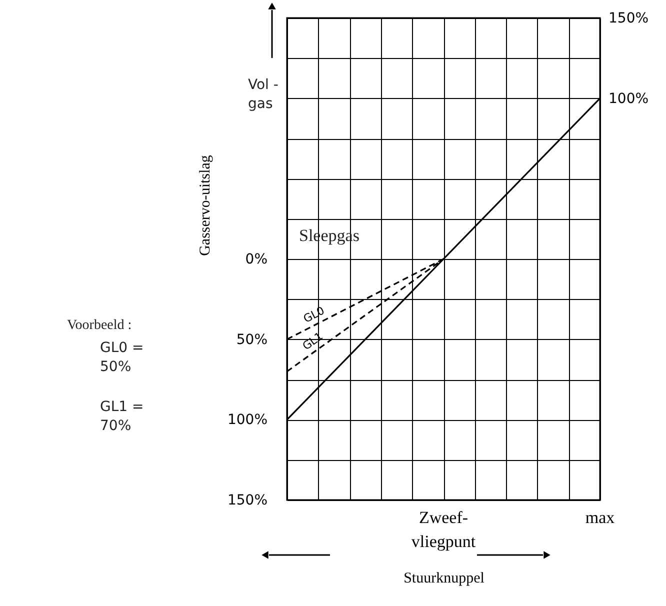 The width and height of the screenshot is (666, 606). Describe the element at coordinates (247, 500) in the screenshot. I see `y-tick-label: 150%` at that location.